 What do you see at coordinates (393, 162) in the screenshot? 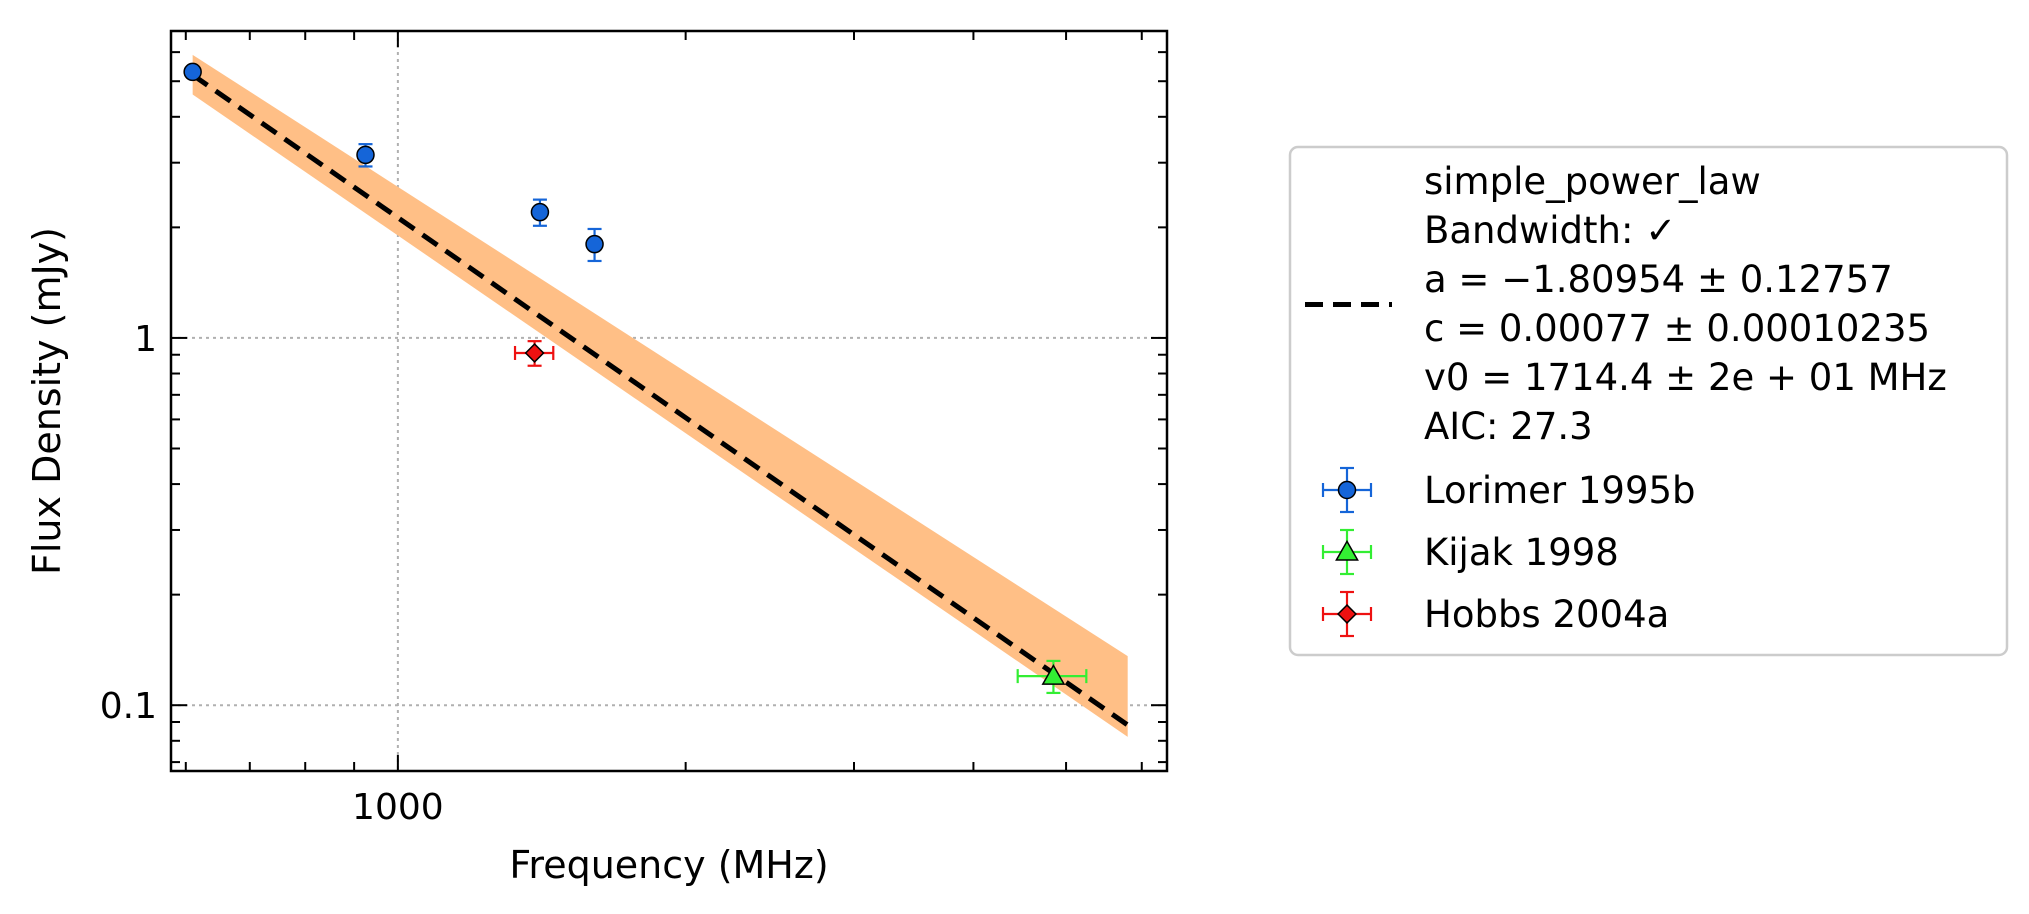
I see `series-lorimer-1995b` at bounding box center [393, 162].